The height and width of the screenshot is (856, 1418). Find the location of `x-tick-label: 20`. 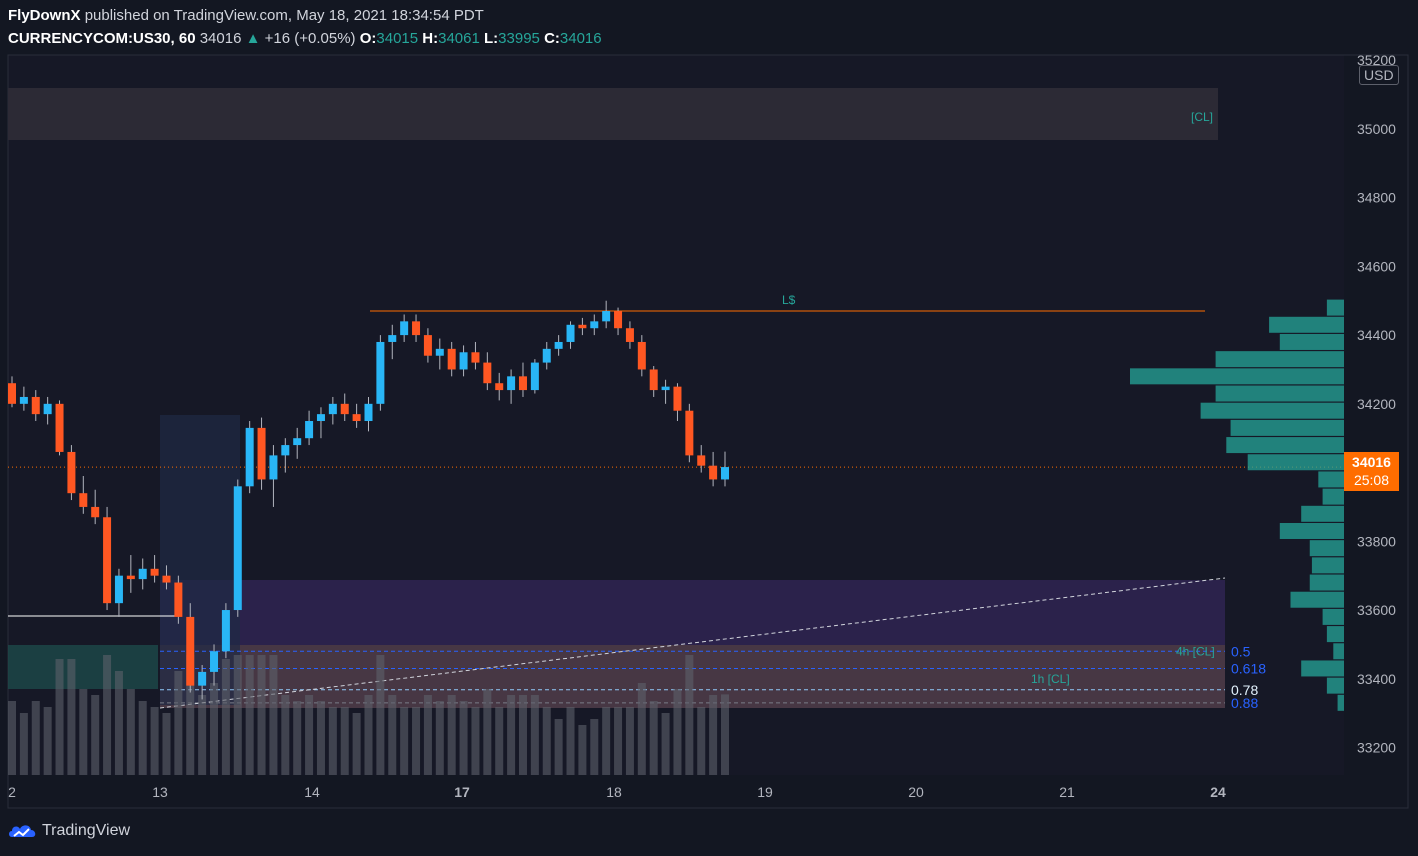

x-tick-label: 20 is located at coordinates (916, 792).